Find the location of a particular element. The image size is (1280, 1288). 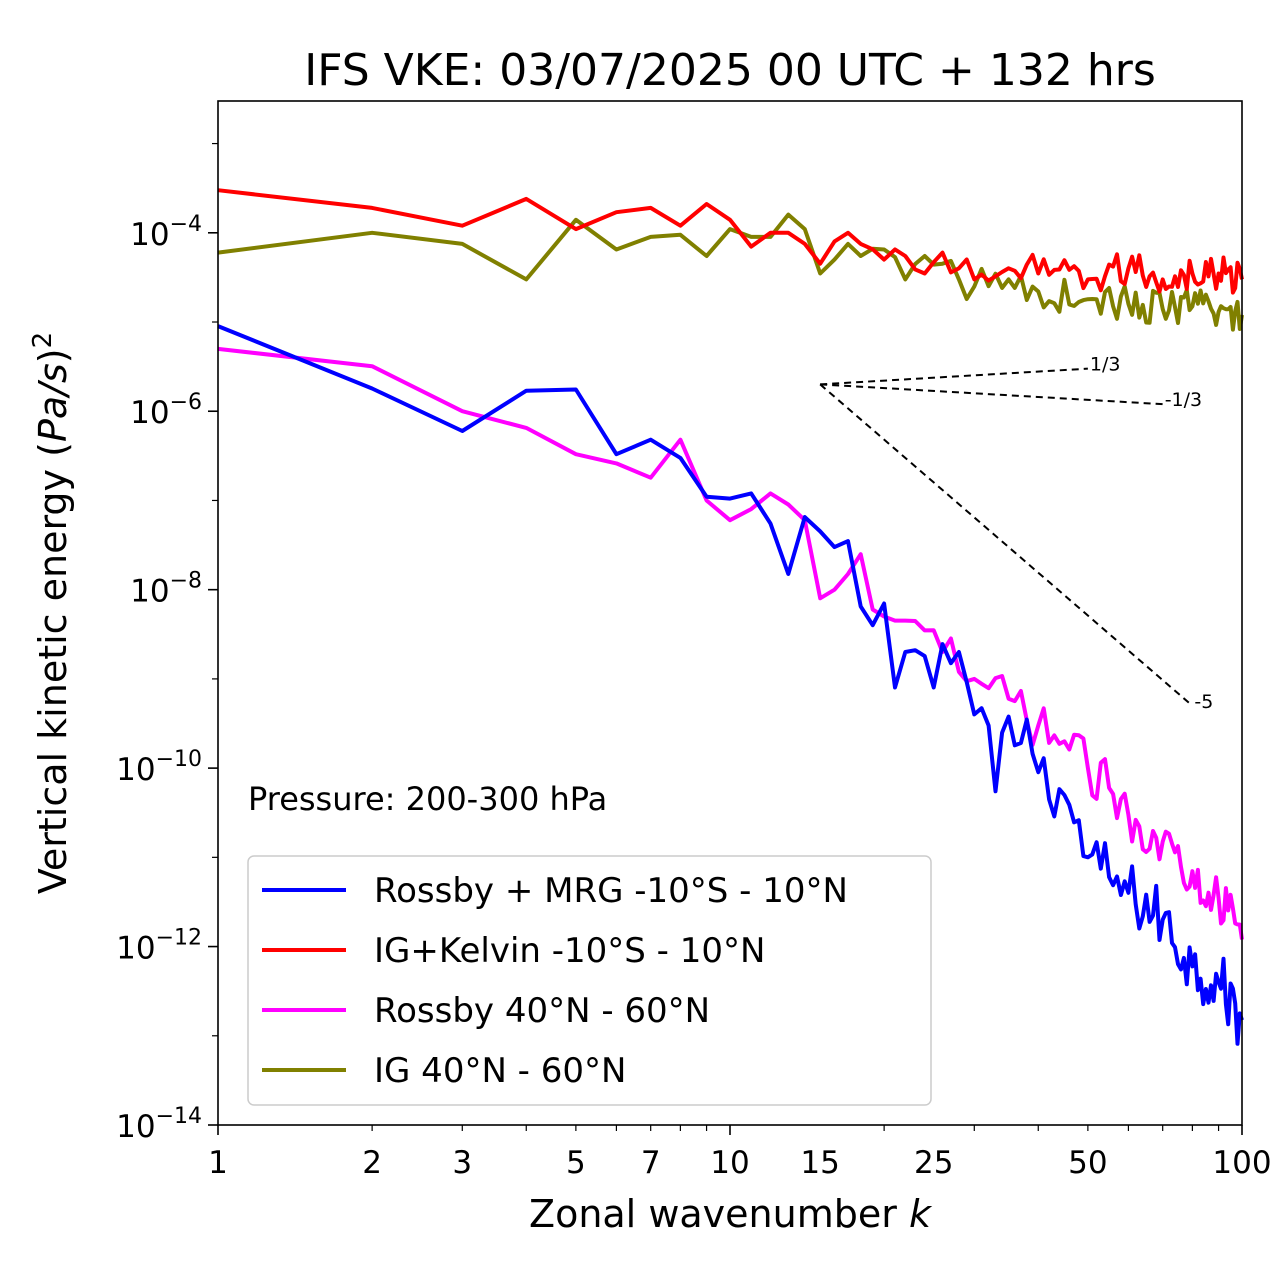

y-tick-label: 10⁻¹⁴ is located at coordinates (159, 1124).